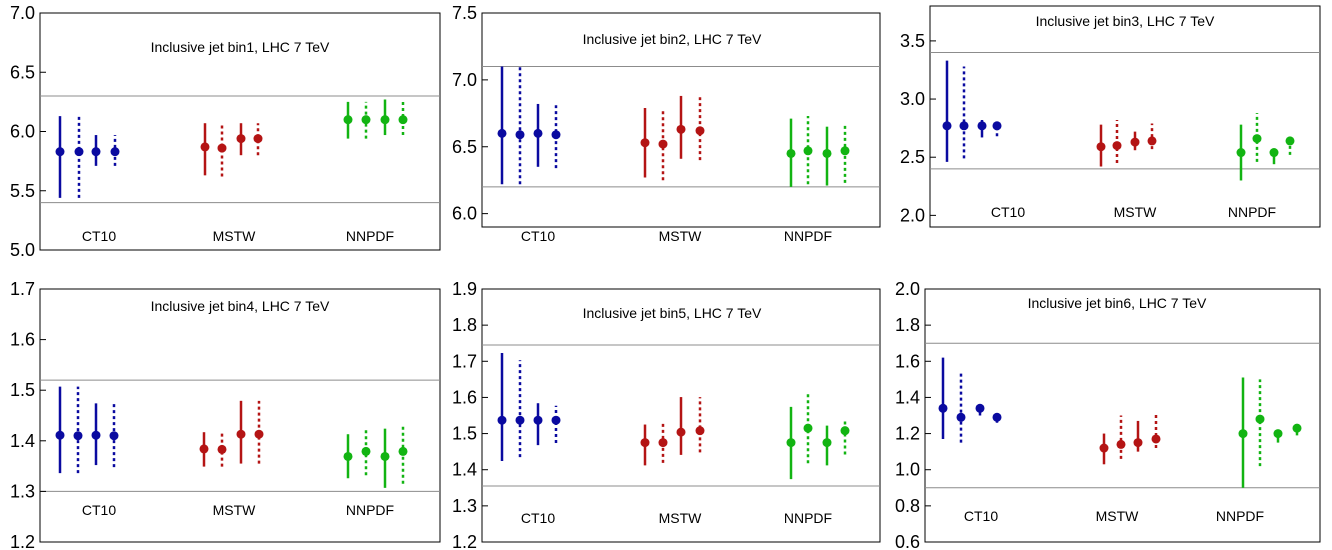  What do you see at coordinates (464, 13) in the screenshot?
I see `y-tick-label: 7.5` at bounding box center [464, 13].